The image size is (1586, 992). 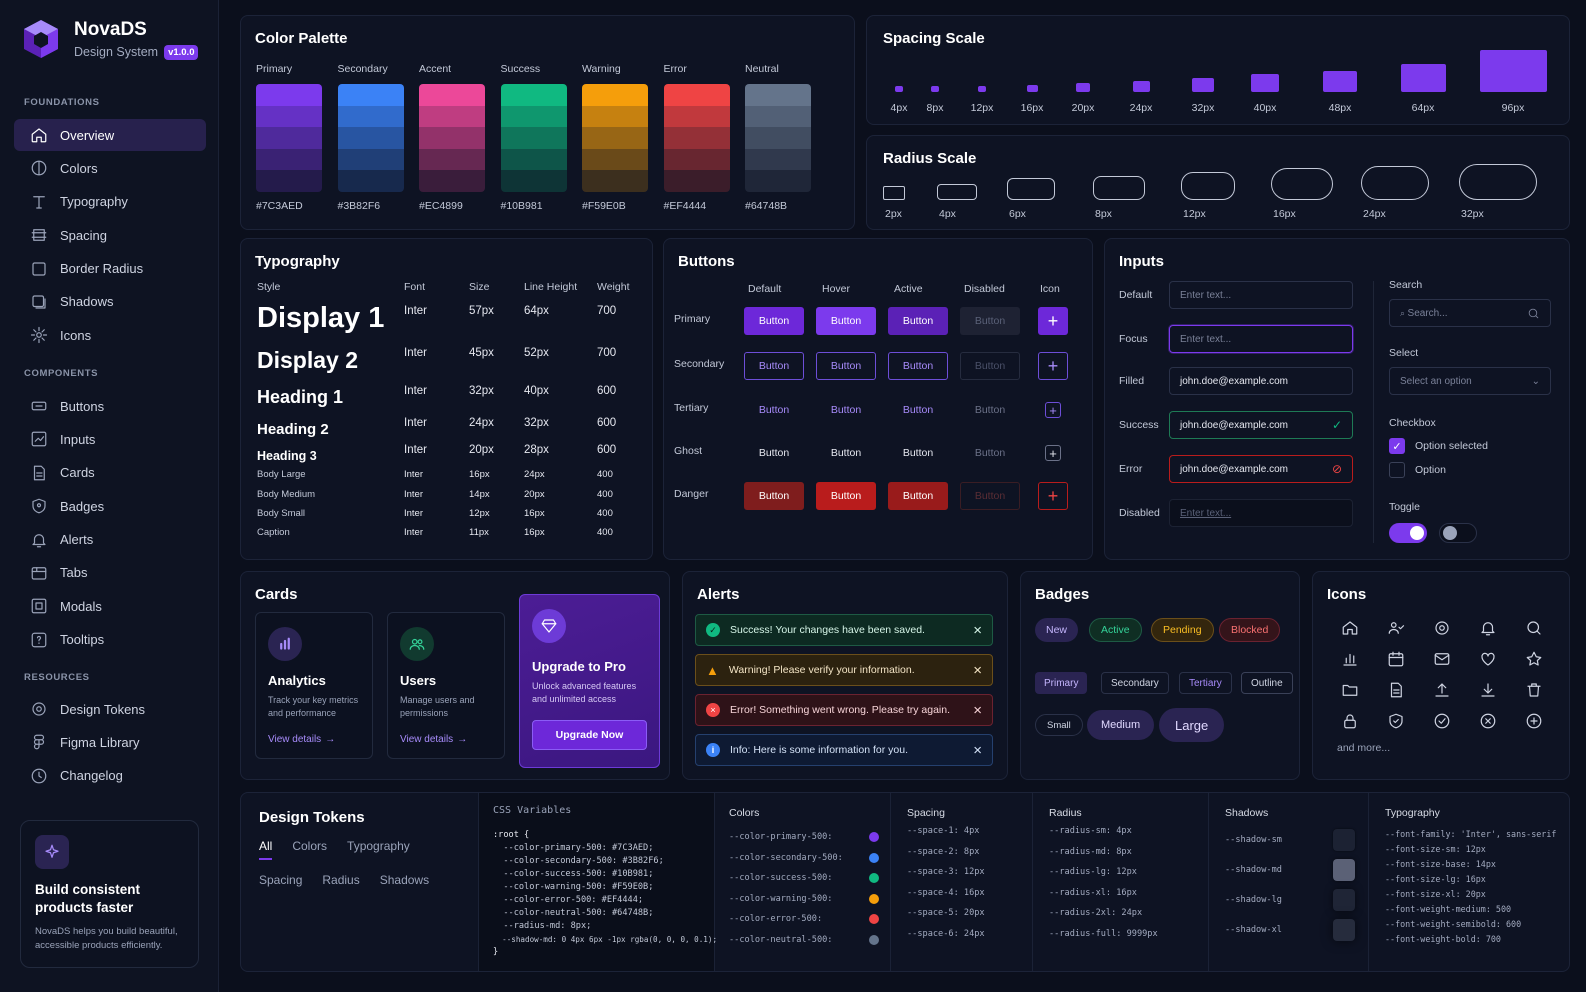 What do you see at coordinates (39, 506) in the screenshot?
I see `badge-icon` at bounding box center [39, 506].